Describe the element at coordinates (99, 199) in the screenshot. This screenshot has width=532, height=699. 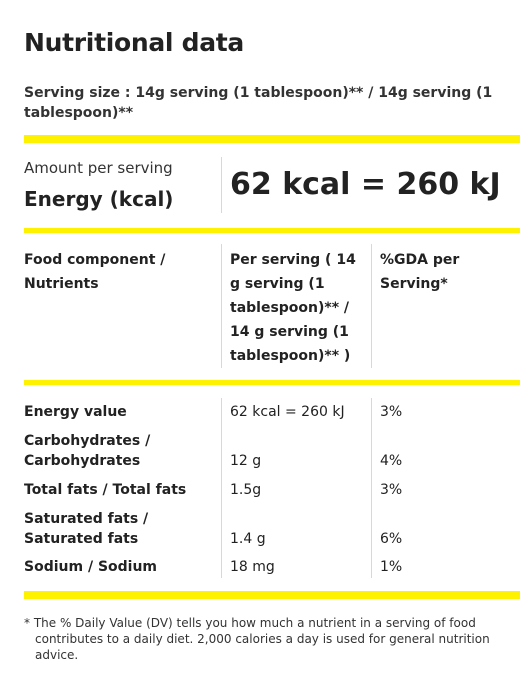
I see `energy-label: Energy (kcal)` at that location.